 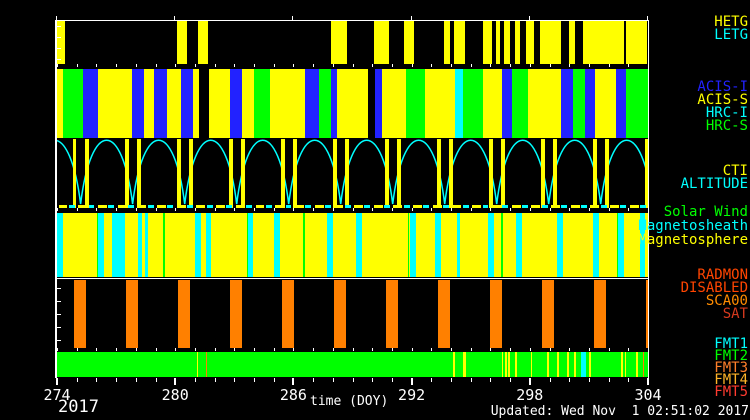 I want to click on band-grating-schedule, so click(x=352, y=42).